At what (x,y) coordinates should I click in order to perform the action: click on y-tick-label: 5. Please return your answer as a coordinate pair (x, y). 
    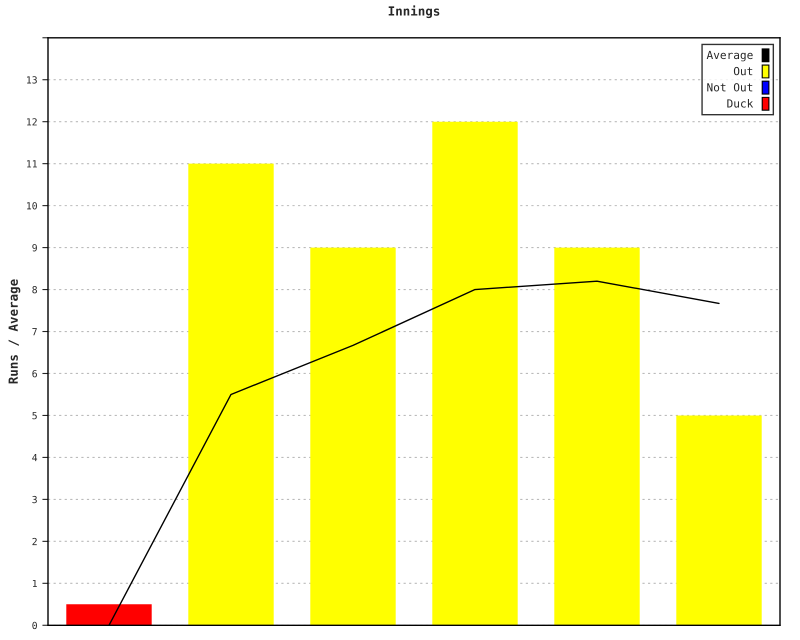
    Looking at the image, I should click on (34, 416).